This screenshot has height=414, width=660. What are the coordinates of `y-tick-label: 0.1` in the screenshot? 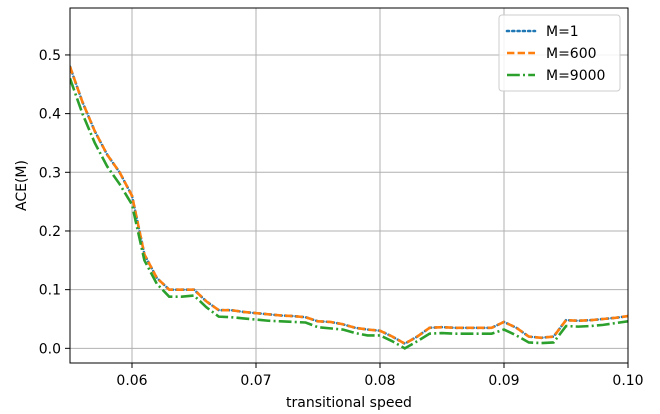 It's located at (50, 291).